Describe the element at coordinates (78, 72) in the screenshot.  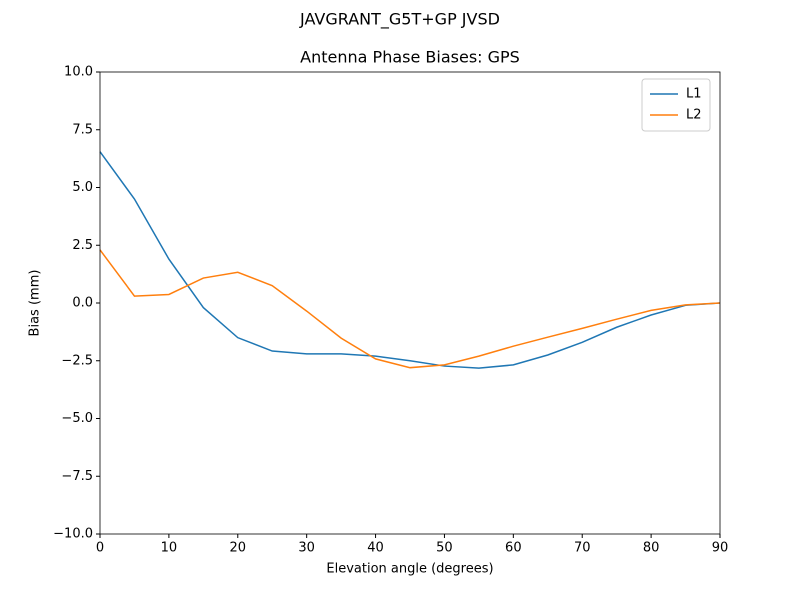
I see `y-tick-label: 10.0` at that location.